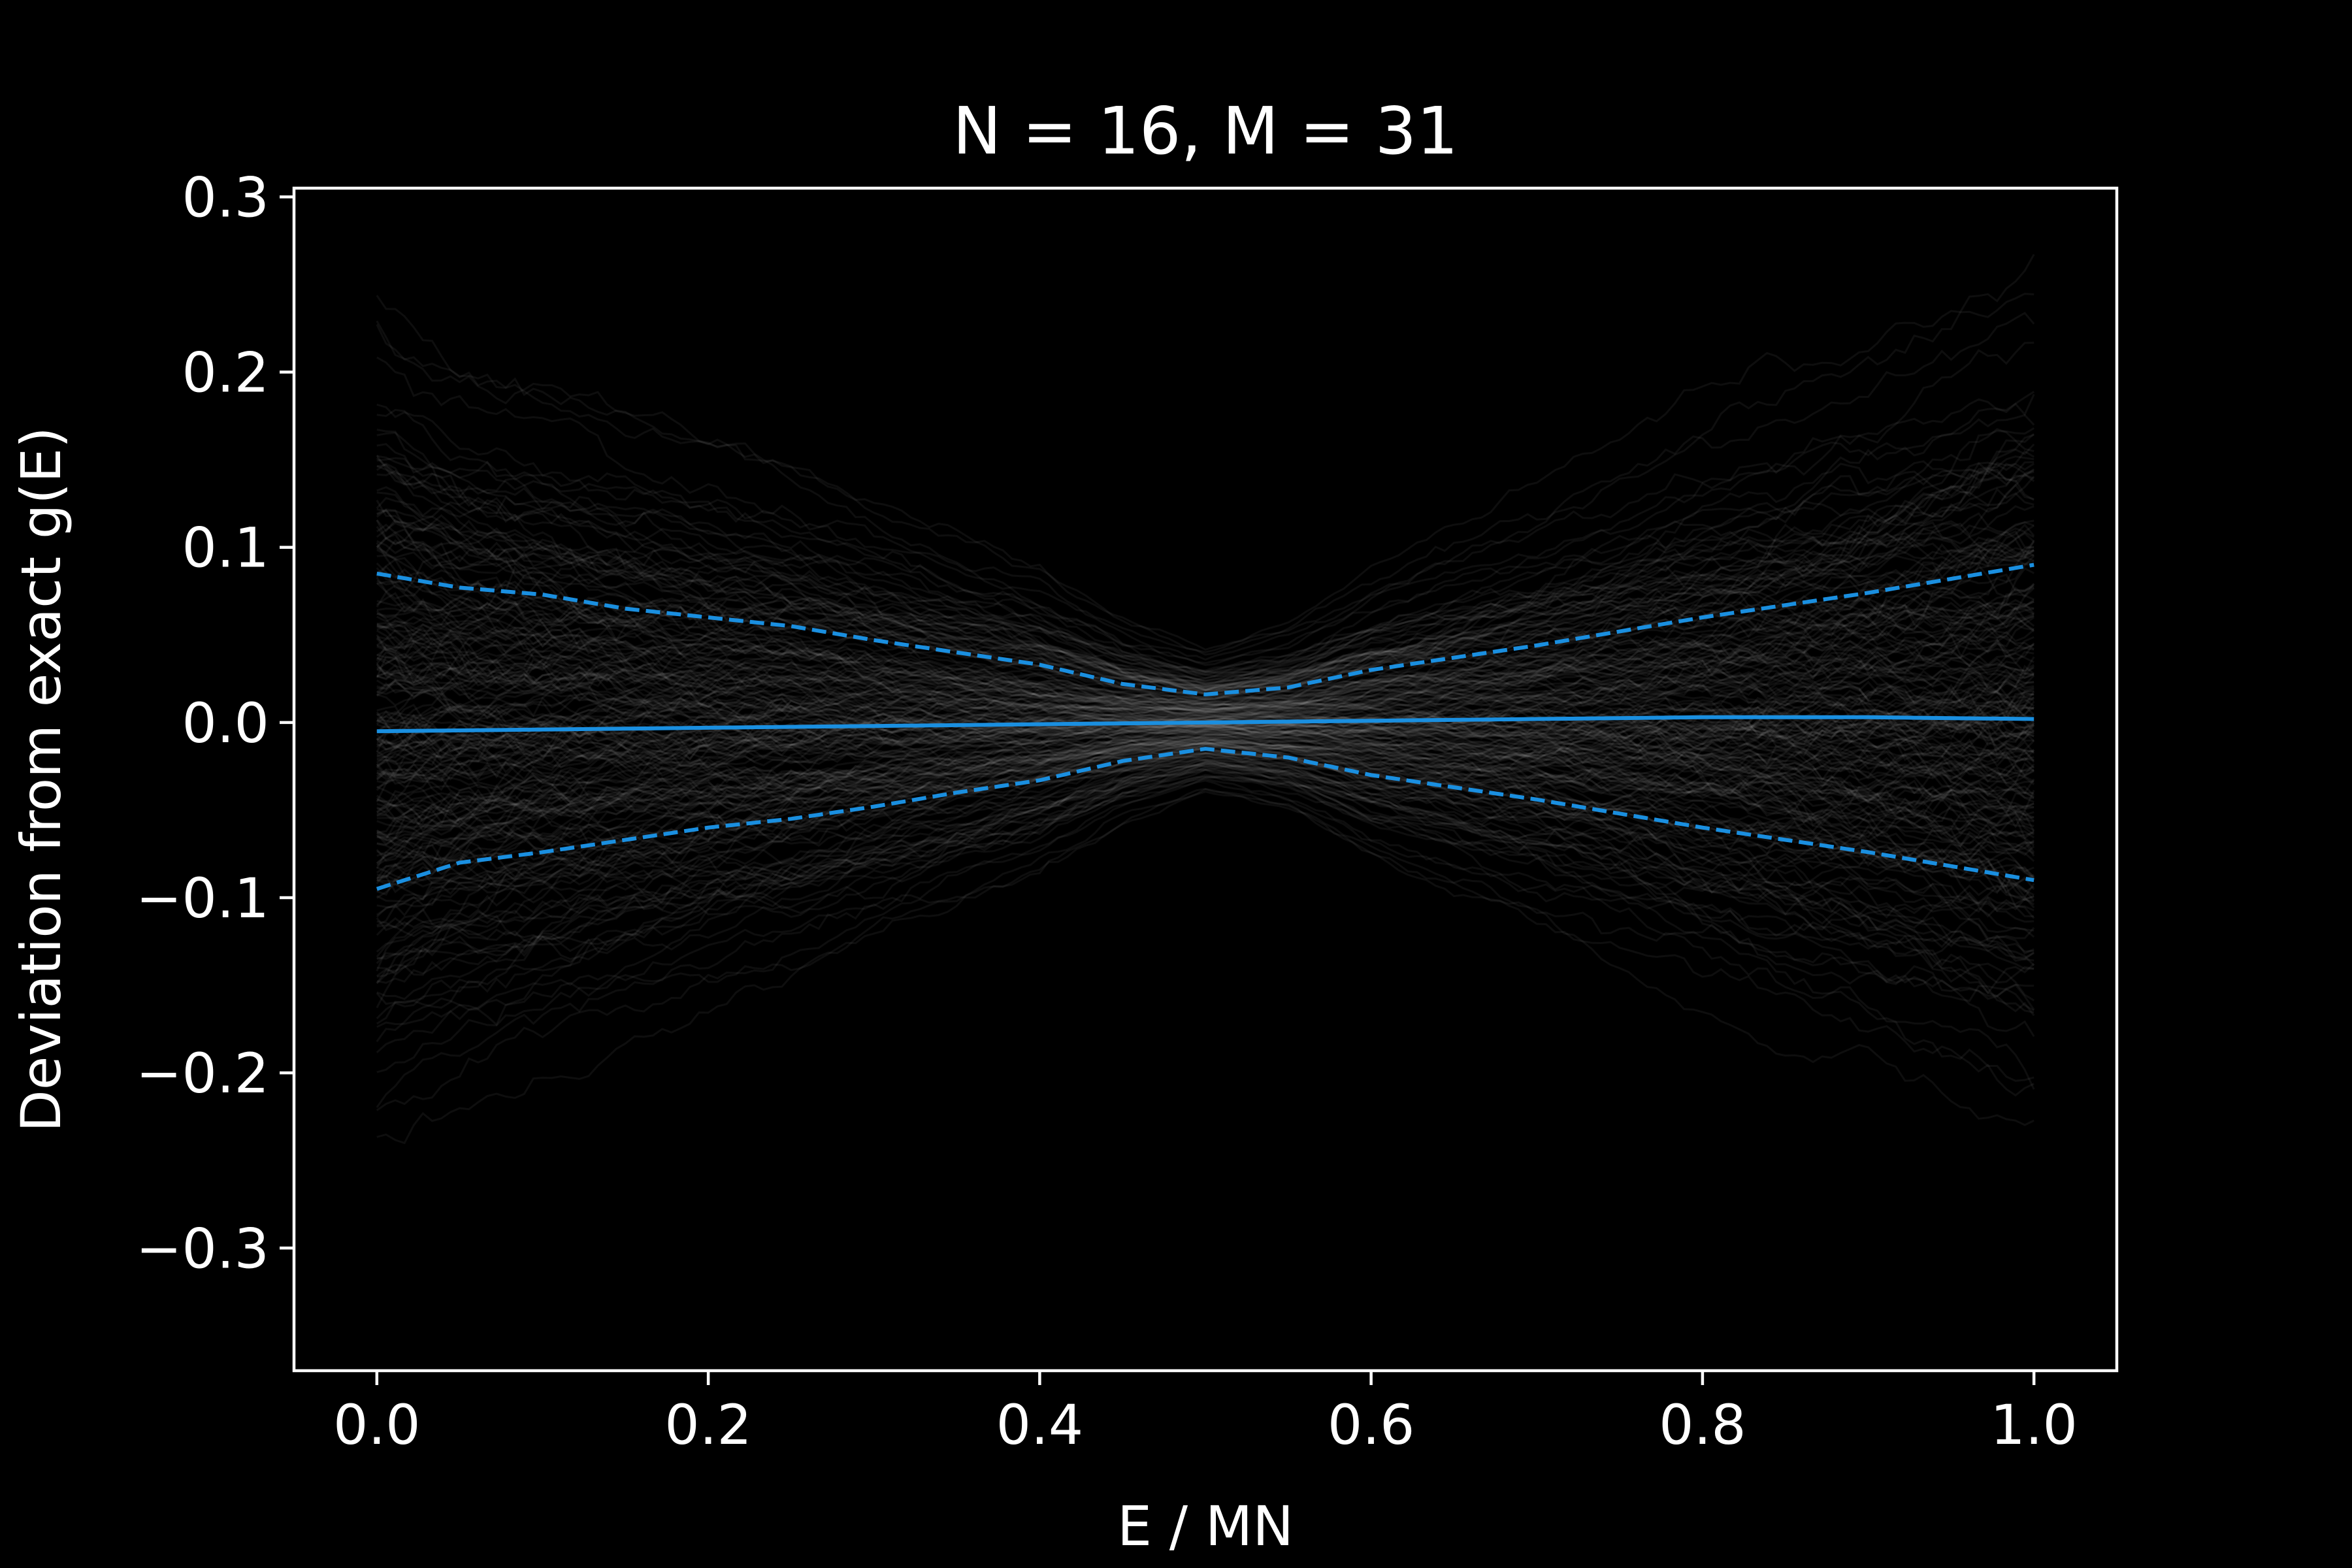 The image size is (2352, 1568). What do you see at coordinates (1040, 1425) in the screenshot?
I see `x-tick-label: 0.4` at bounding box center [1040, 1425].